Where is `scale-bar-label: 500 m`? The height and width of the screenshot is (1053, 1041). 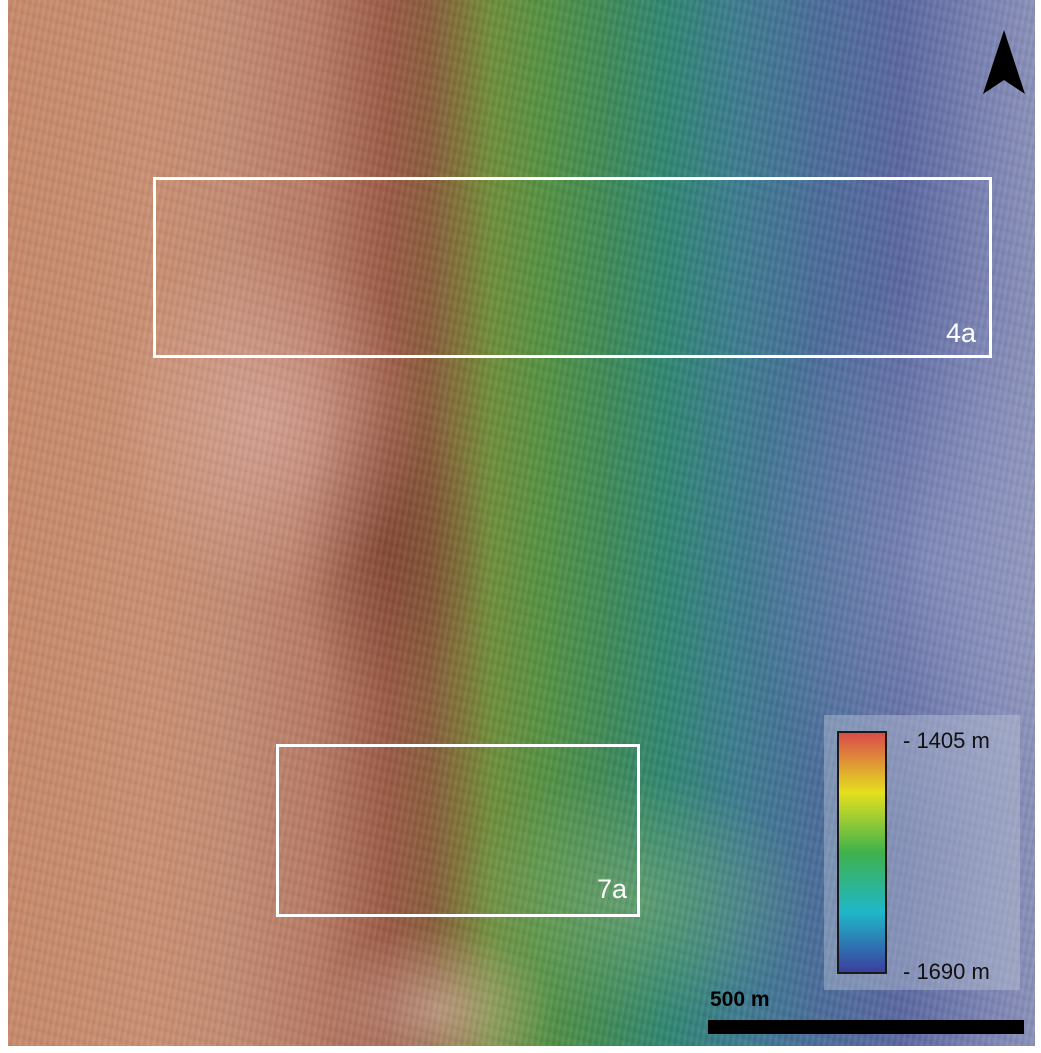 scale-bar-label: 500 m is located at coordinates (740, 999).